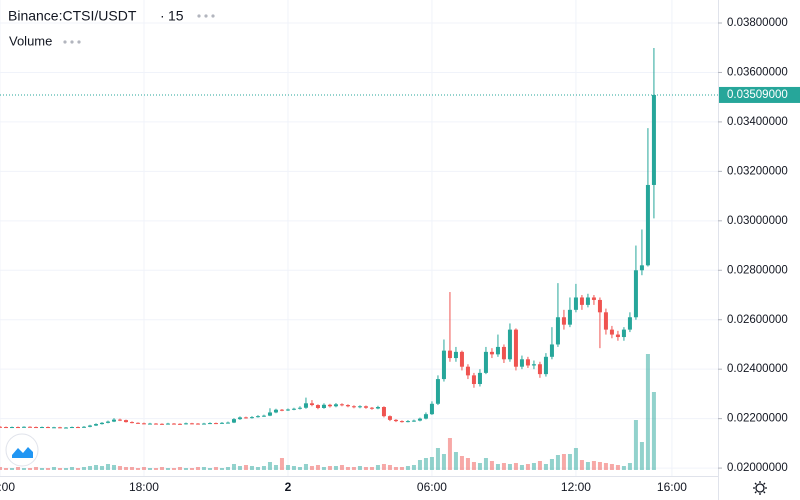 This screenshot has width=800, height=500. I want to click on x-tick-label: 16:00, so click(672, 487).